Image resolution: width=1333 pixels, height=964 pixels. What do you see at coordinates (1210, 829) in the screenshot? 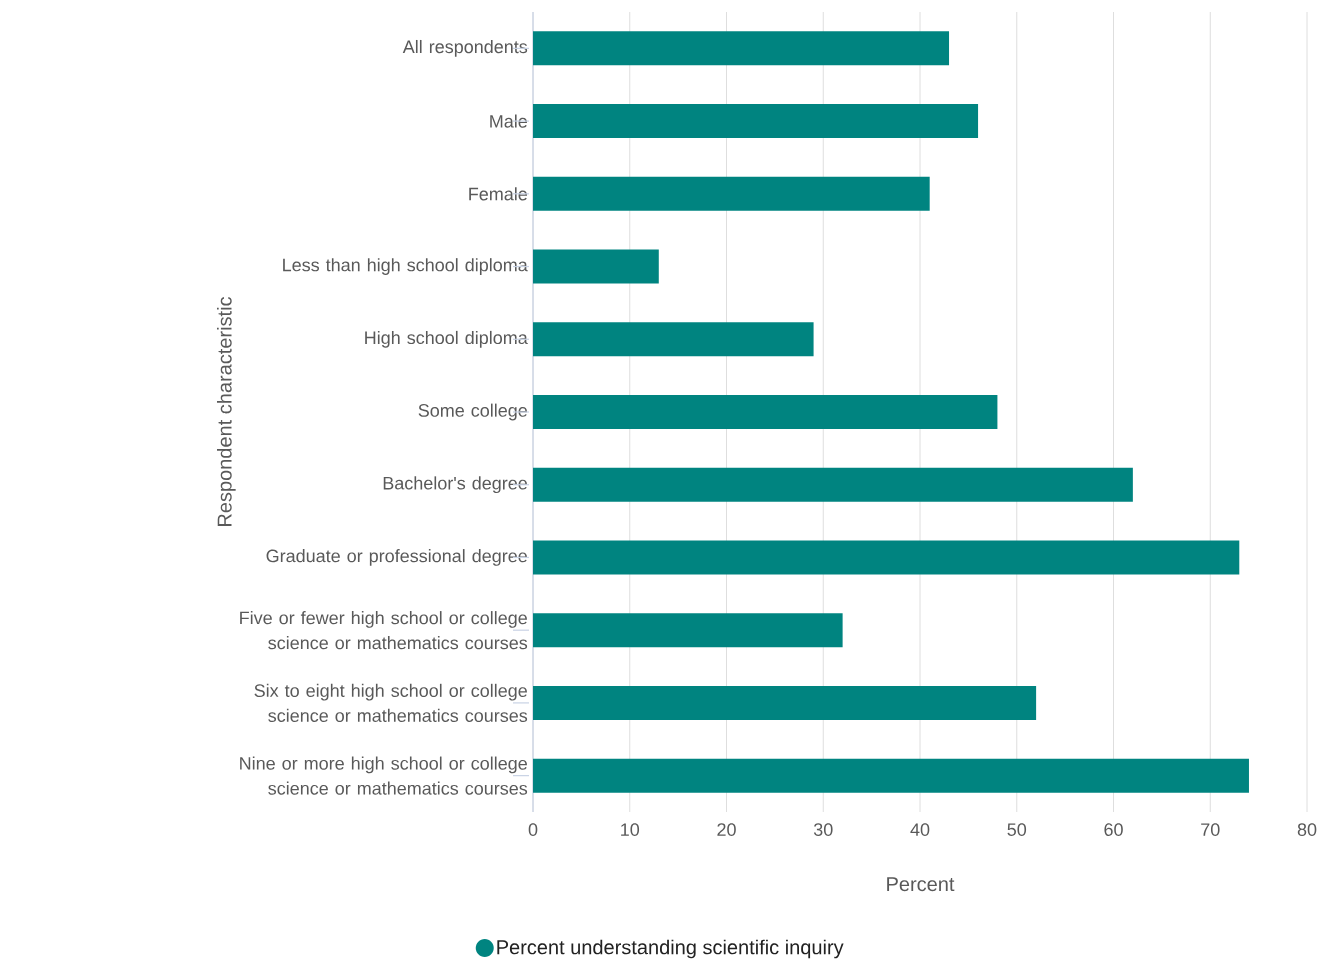
I see `x-tick-label: 70` at bounding box center [1210, 829].